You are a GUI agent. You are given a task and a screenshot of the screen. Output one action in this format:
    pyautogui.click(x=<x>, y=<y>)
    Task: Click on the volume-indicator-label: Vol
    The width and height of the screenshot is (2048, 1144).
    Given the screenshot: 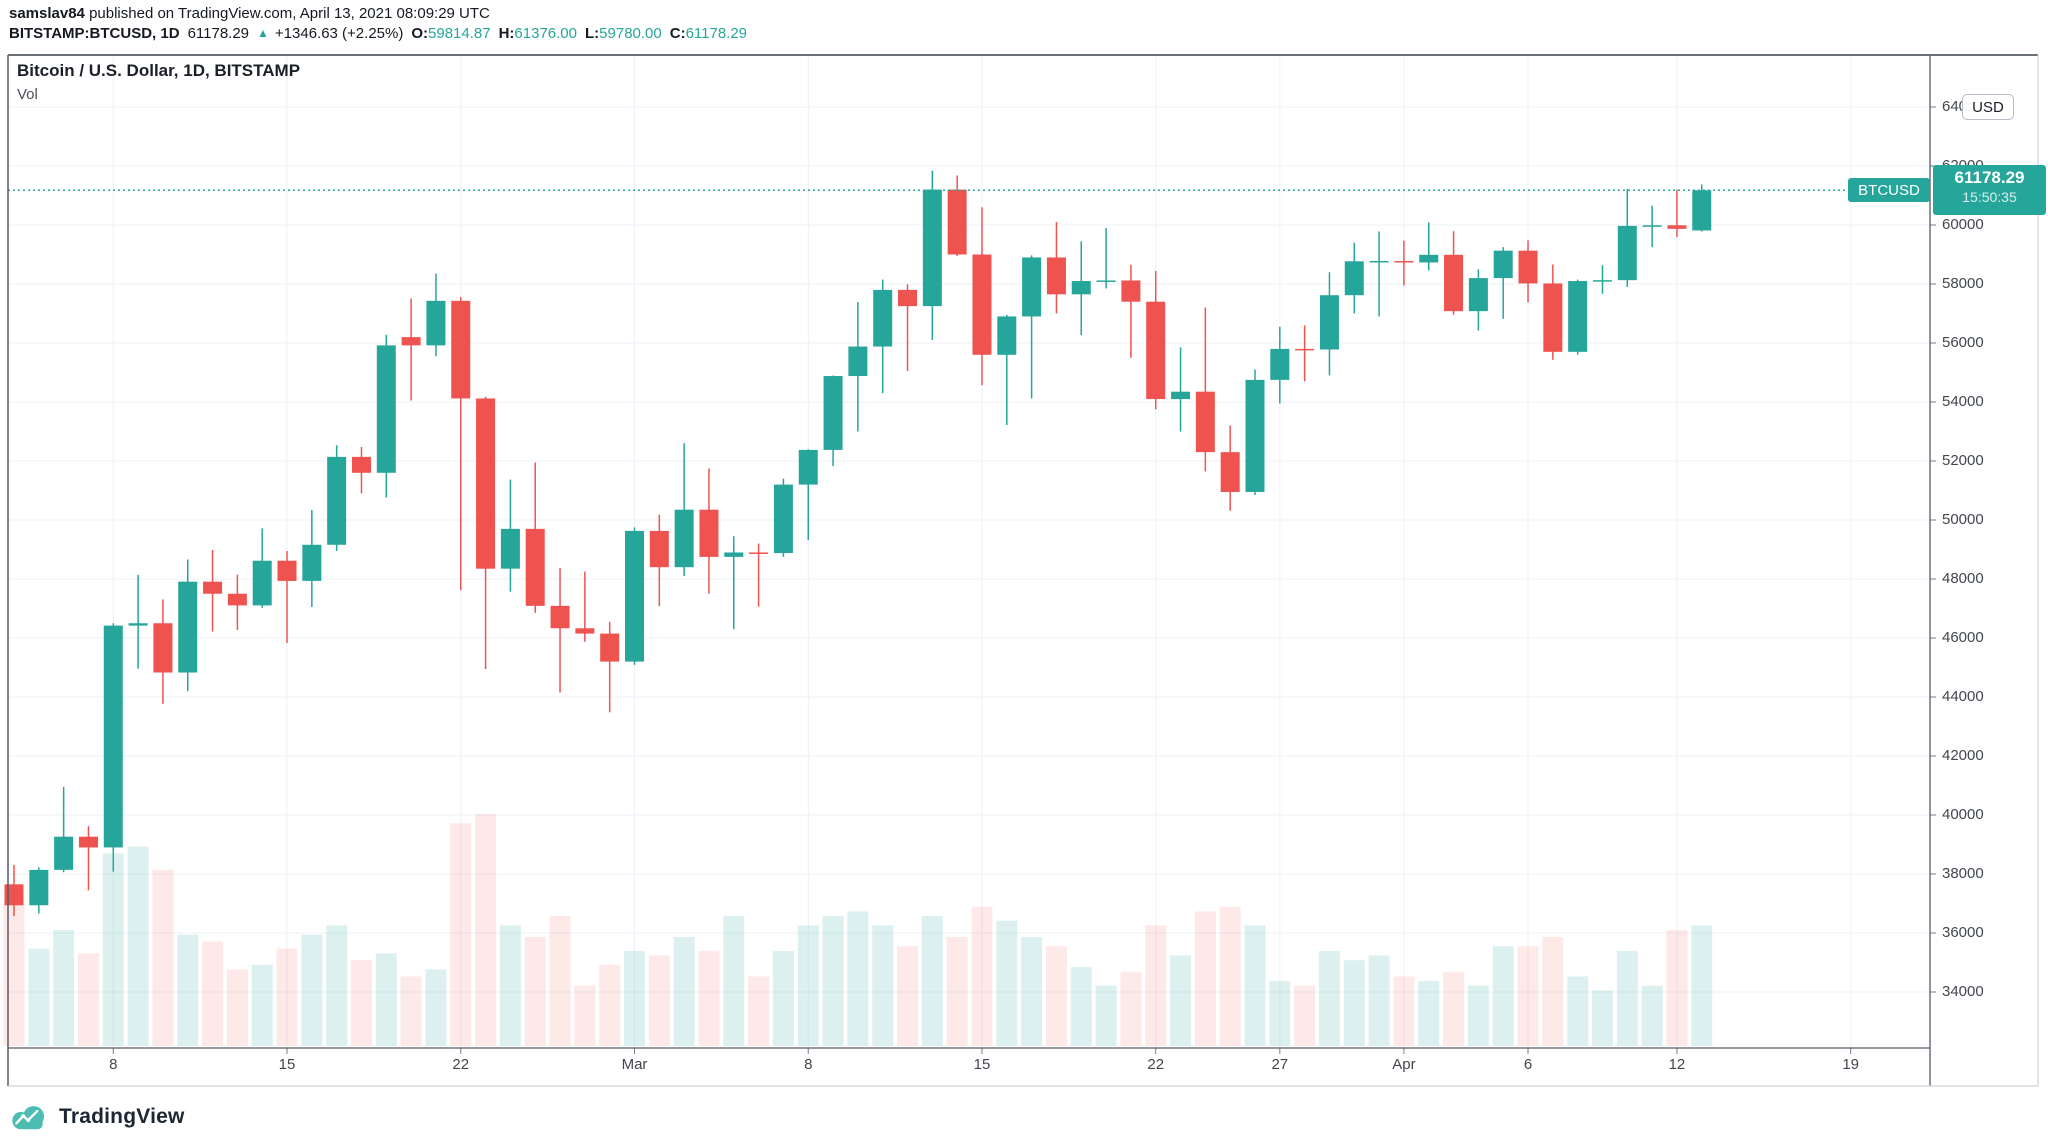 What is the action you would take?
    pyautogui.click(x=27, y=94)
    